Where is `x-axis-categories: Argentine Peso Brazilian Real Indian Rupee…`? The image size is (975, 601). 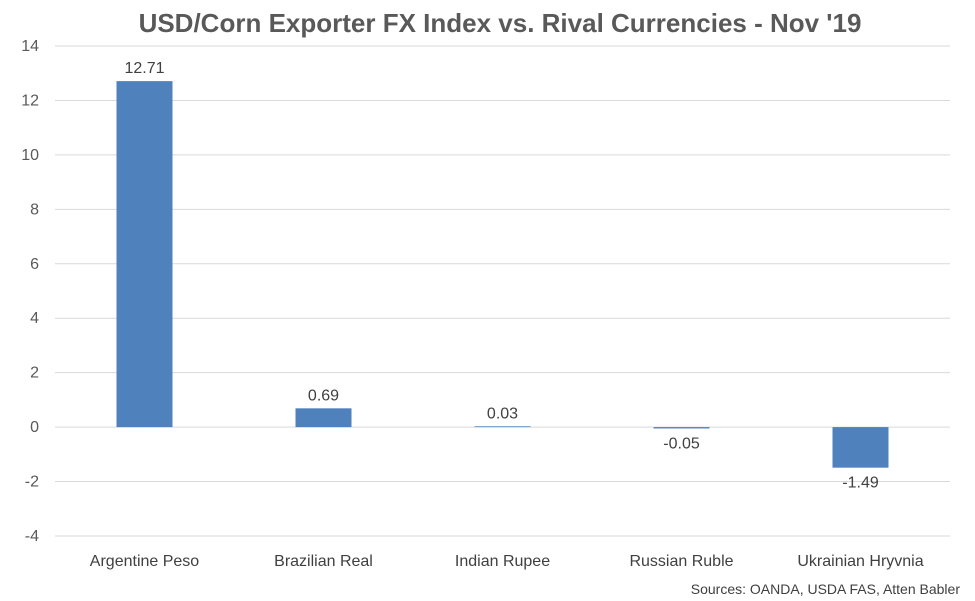
x-axis-categories: Argentine Peso Brazilian Real Indian Rupee… is located at coordinates (507, 561).